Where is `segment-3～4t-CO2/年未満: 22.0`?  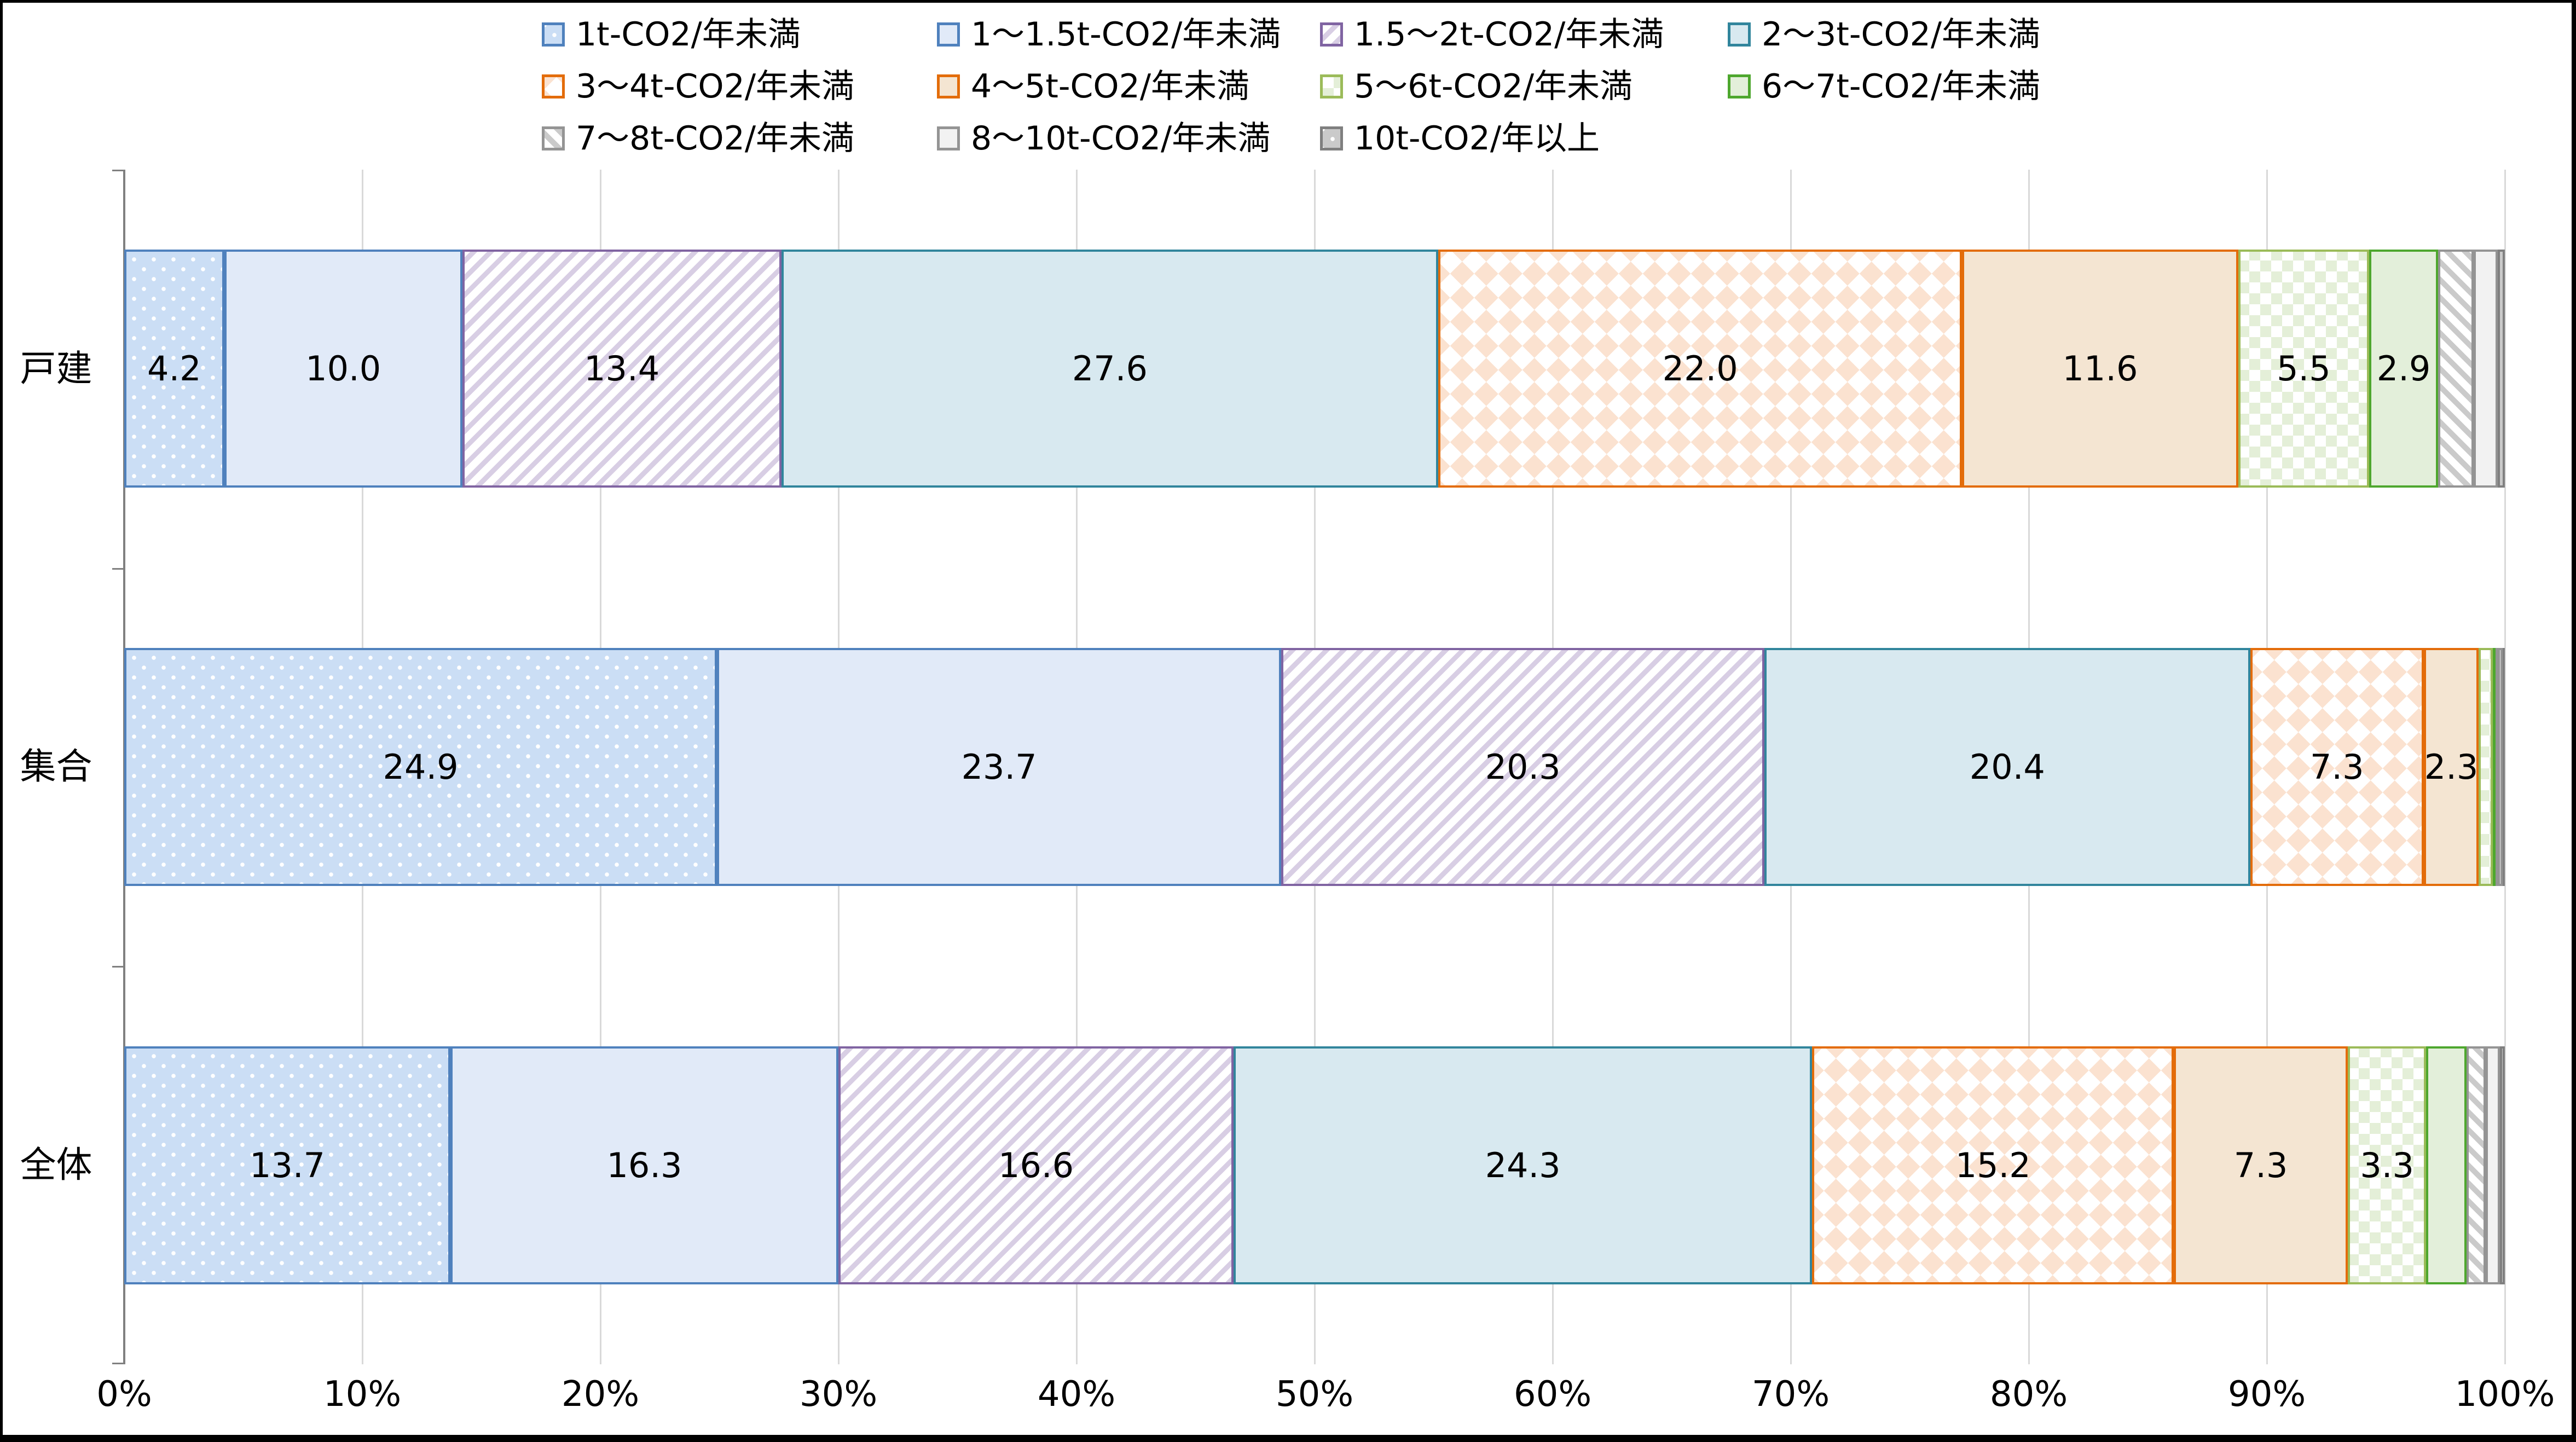
segment-3～4t-CO2/年未満: 22.0 is located at coordinates (1700, 369).